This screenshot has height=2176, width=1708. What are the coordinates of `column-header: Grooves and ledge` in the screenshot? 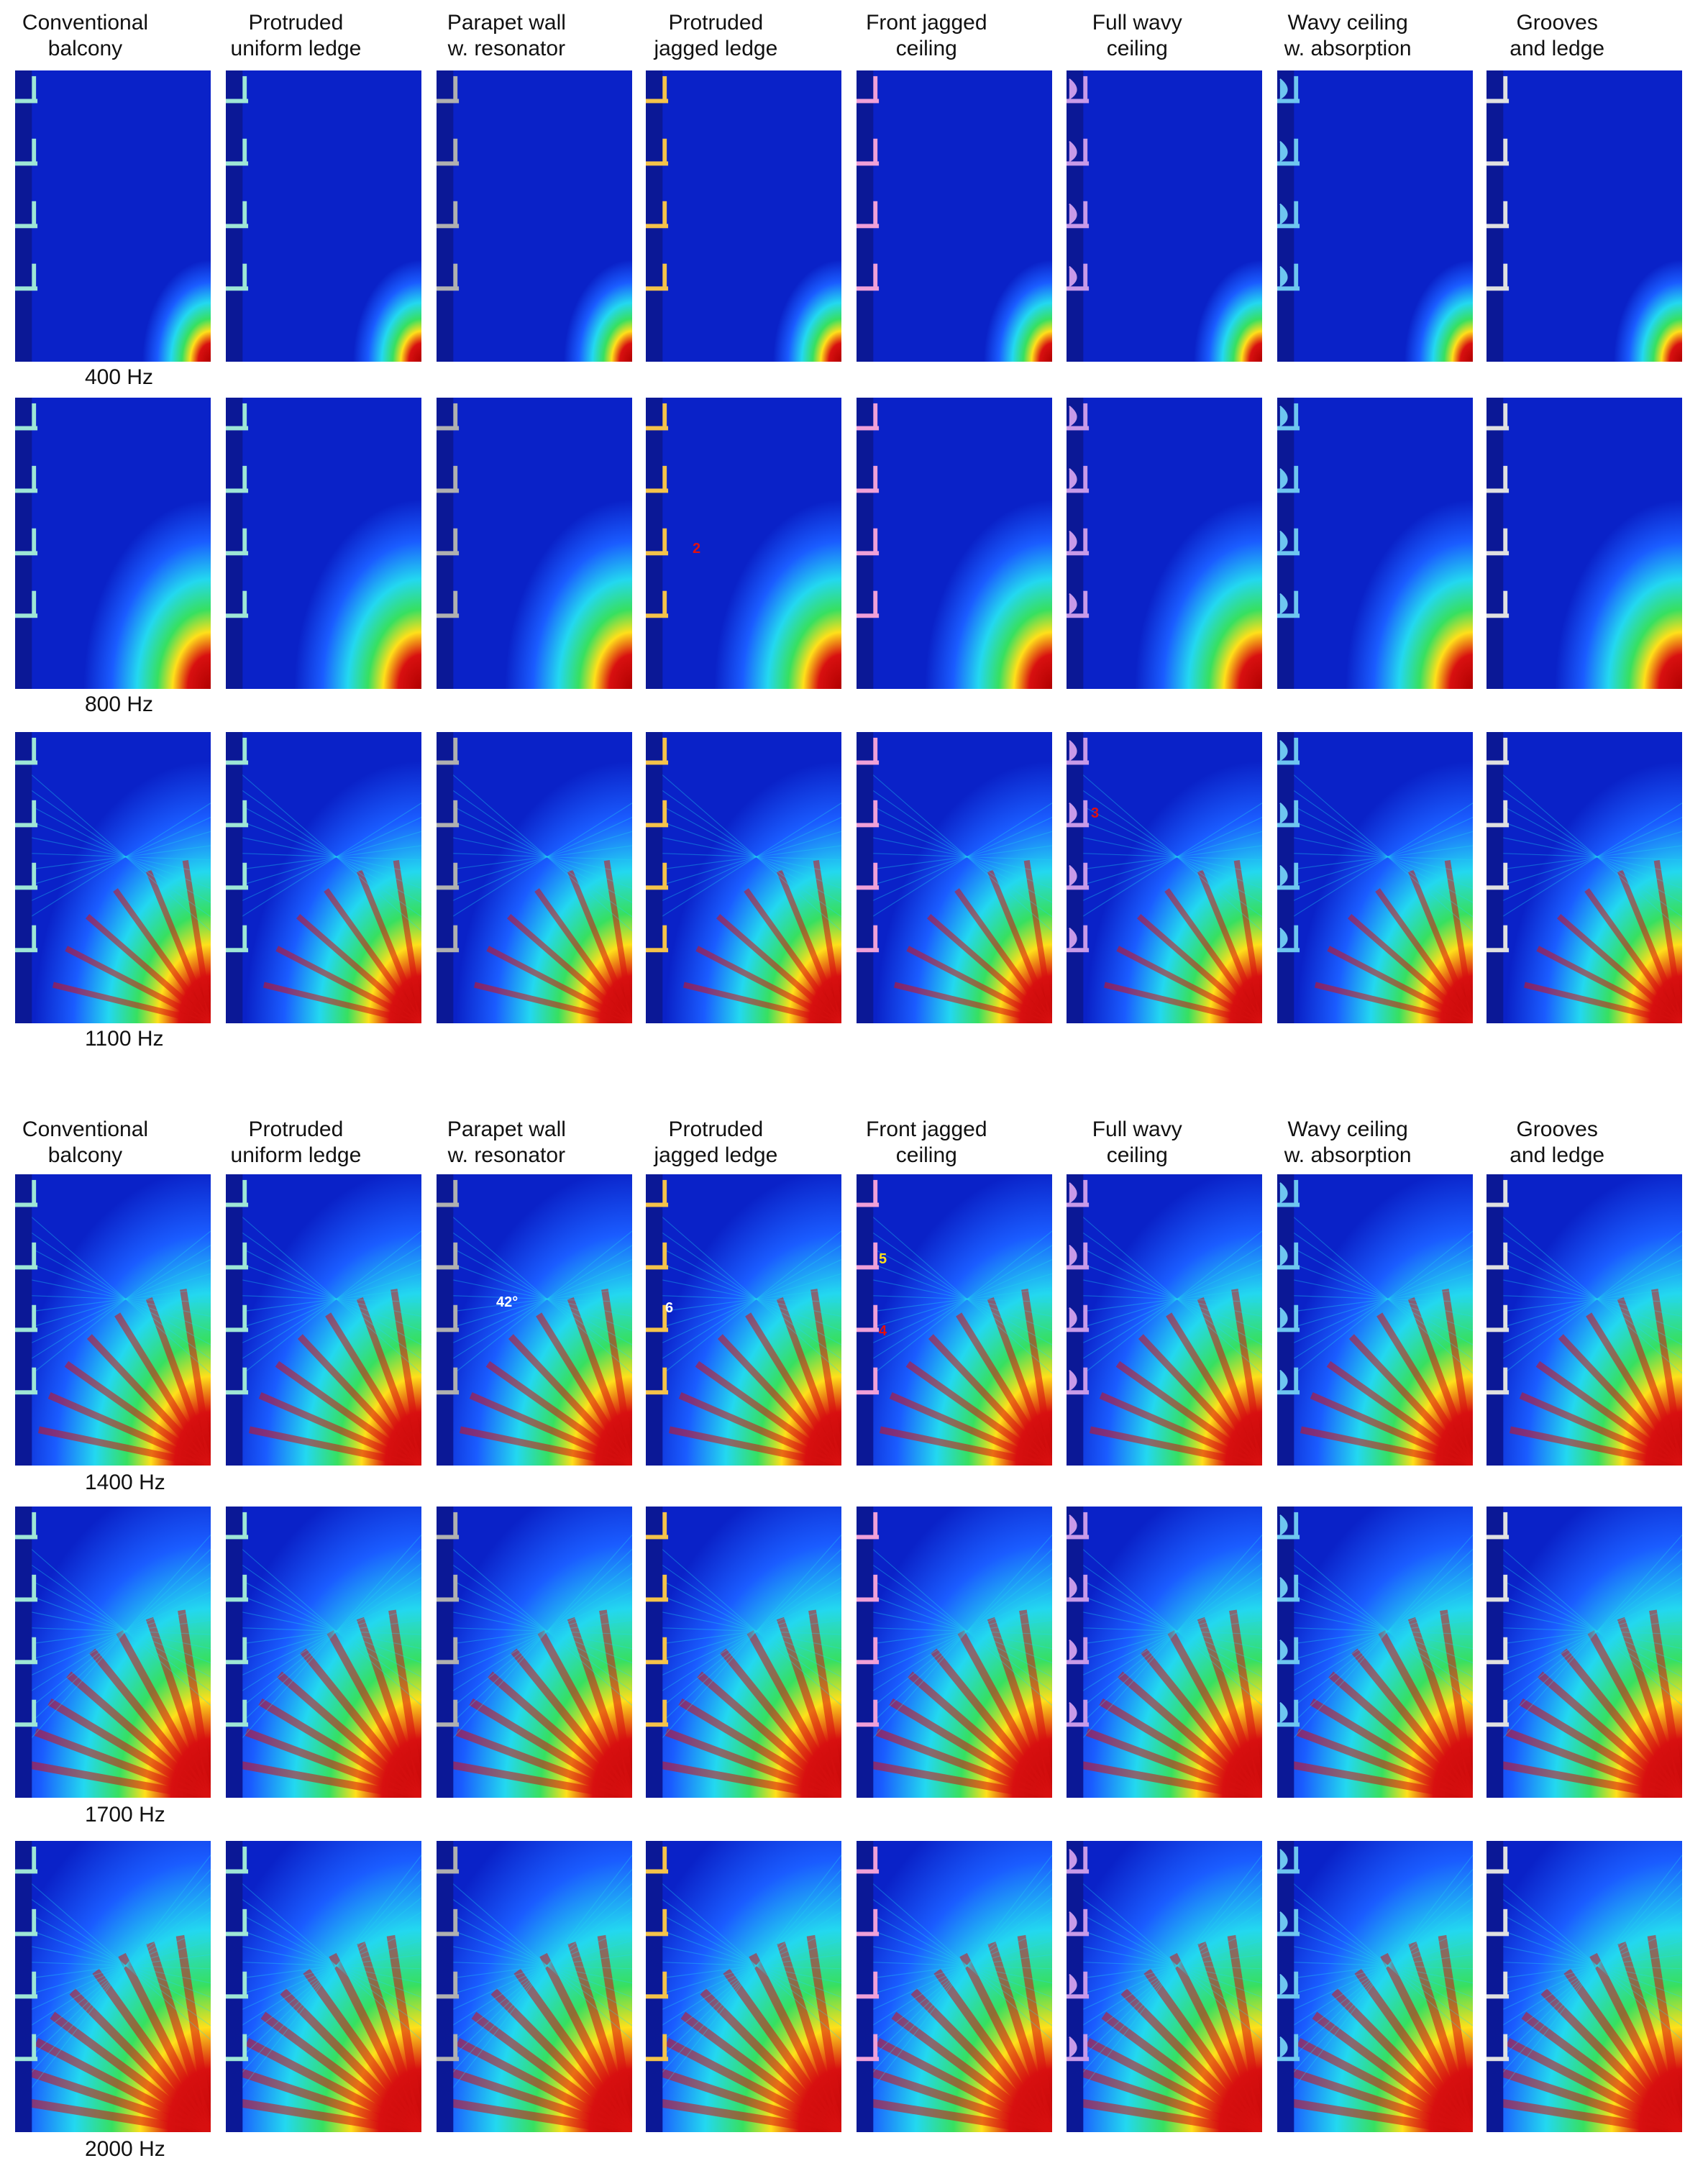 It's located at (1557, 1142).